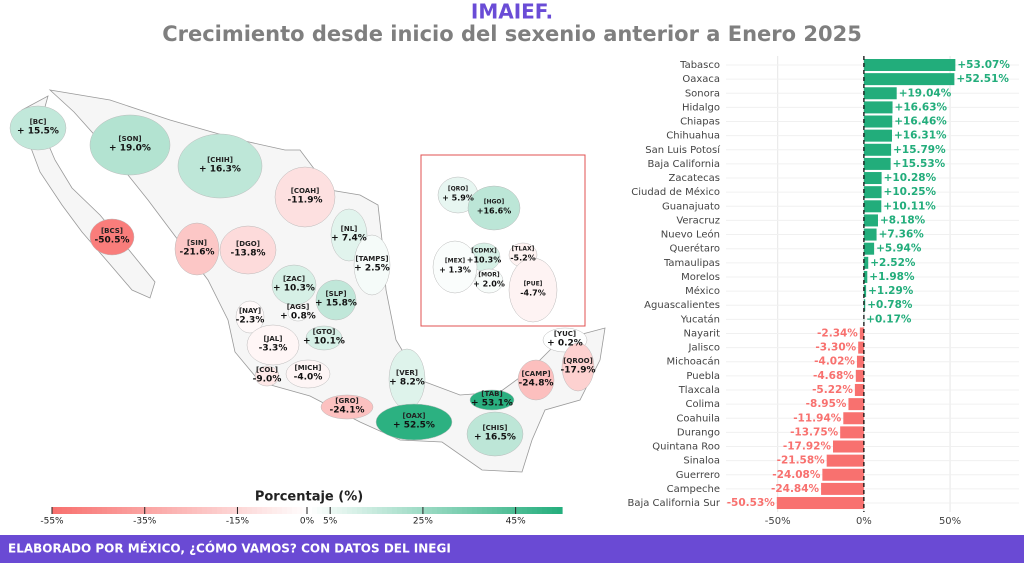 The height and width of the screenshot is (563, 1024). I want to click on footer-bar, so click(512, 549).